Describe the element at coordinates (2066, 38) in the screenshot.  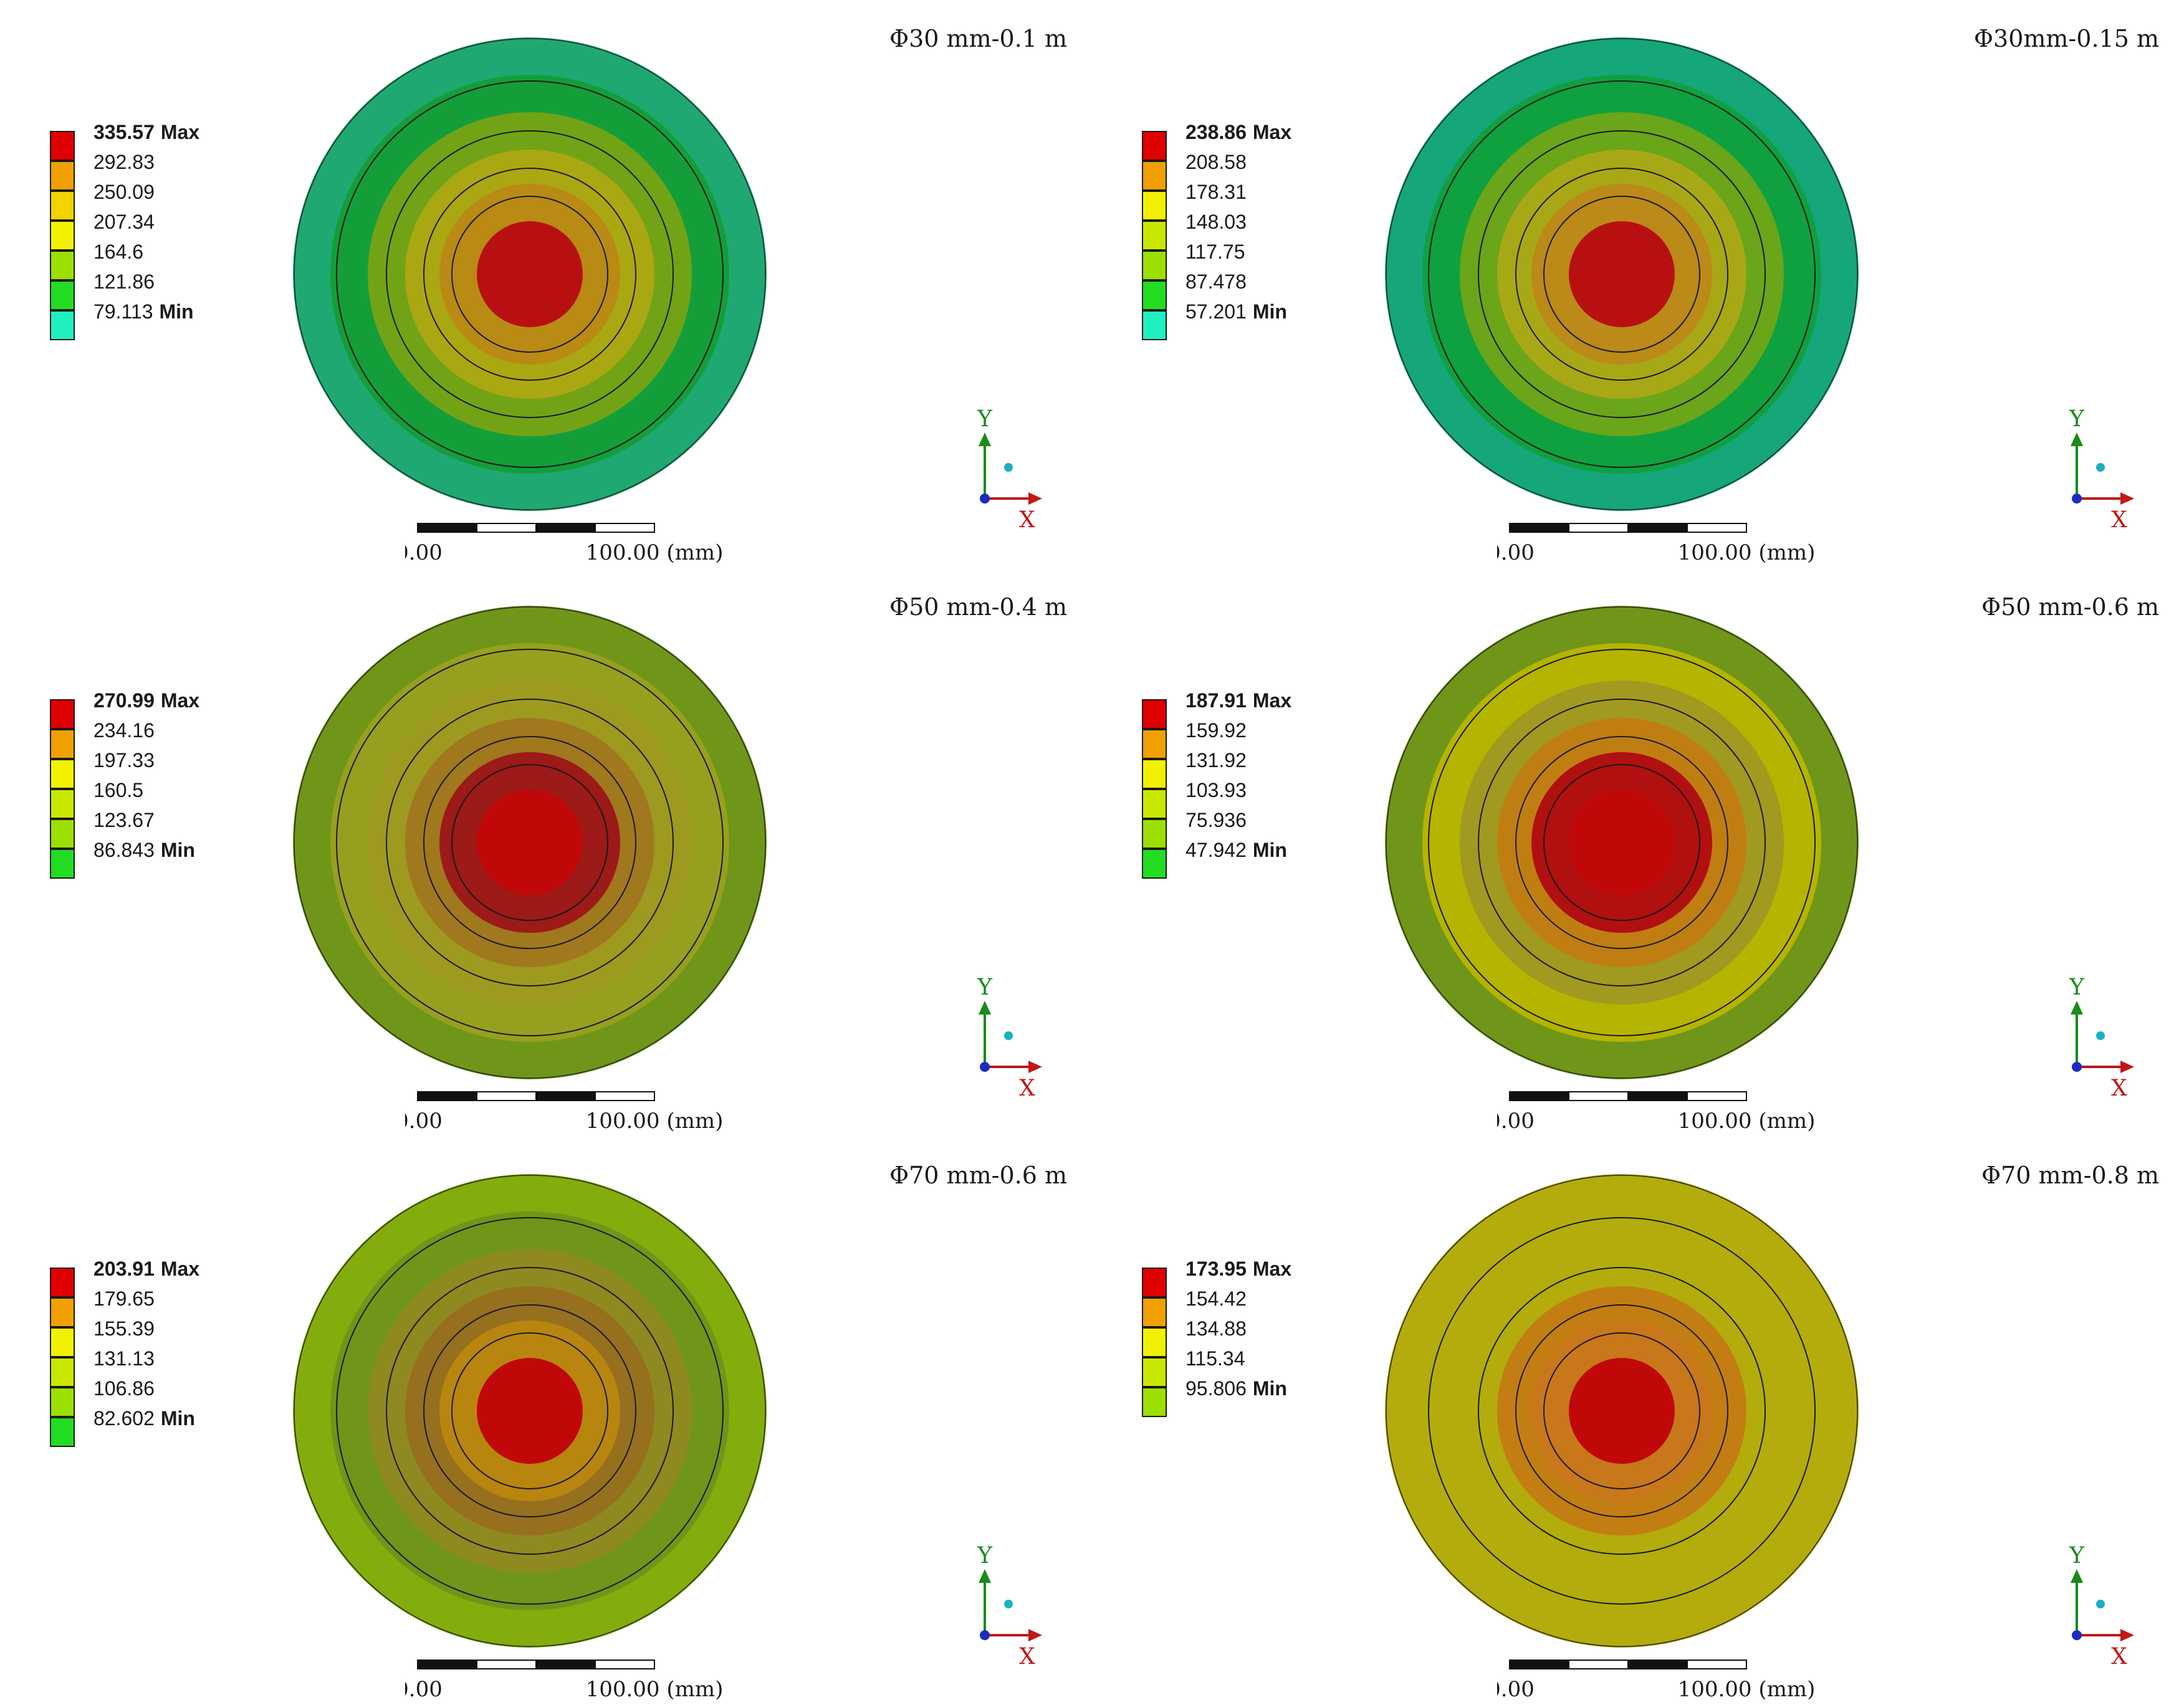
I see `panel-title: Φ30mm-0.15 m` at that location.